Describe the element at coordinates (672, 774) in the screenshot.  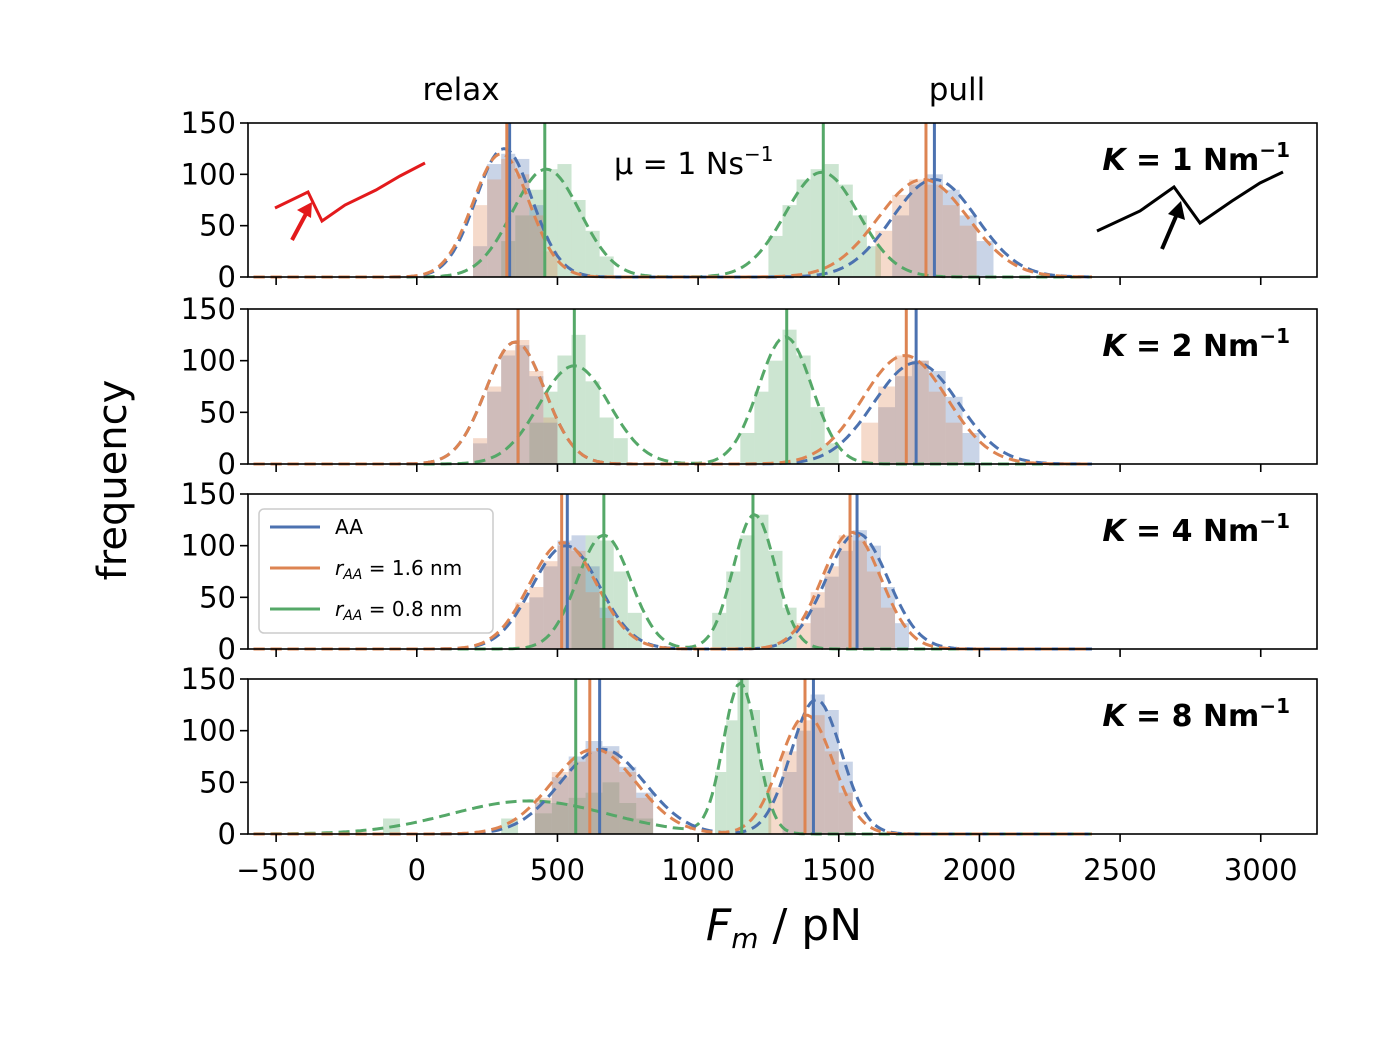
I see `fit-curve-r16` at that location.